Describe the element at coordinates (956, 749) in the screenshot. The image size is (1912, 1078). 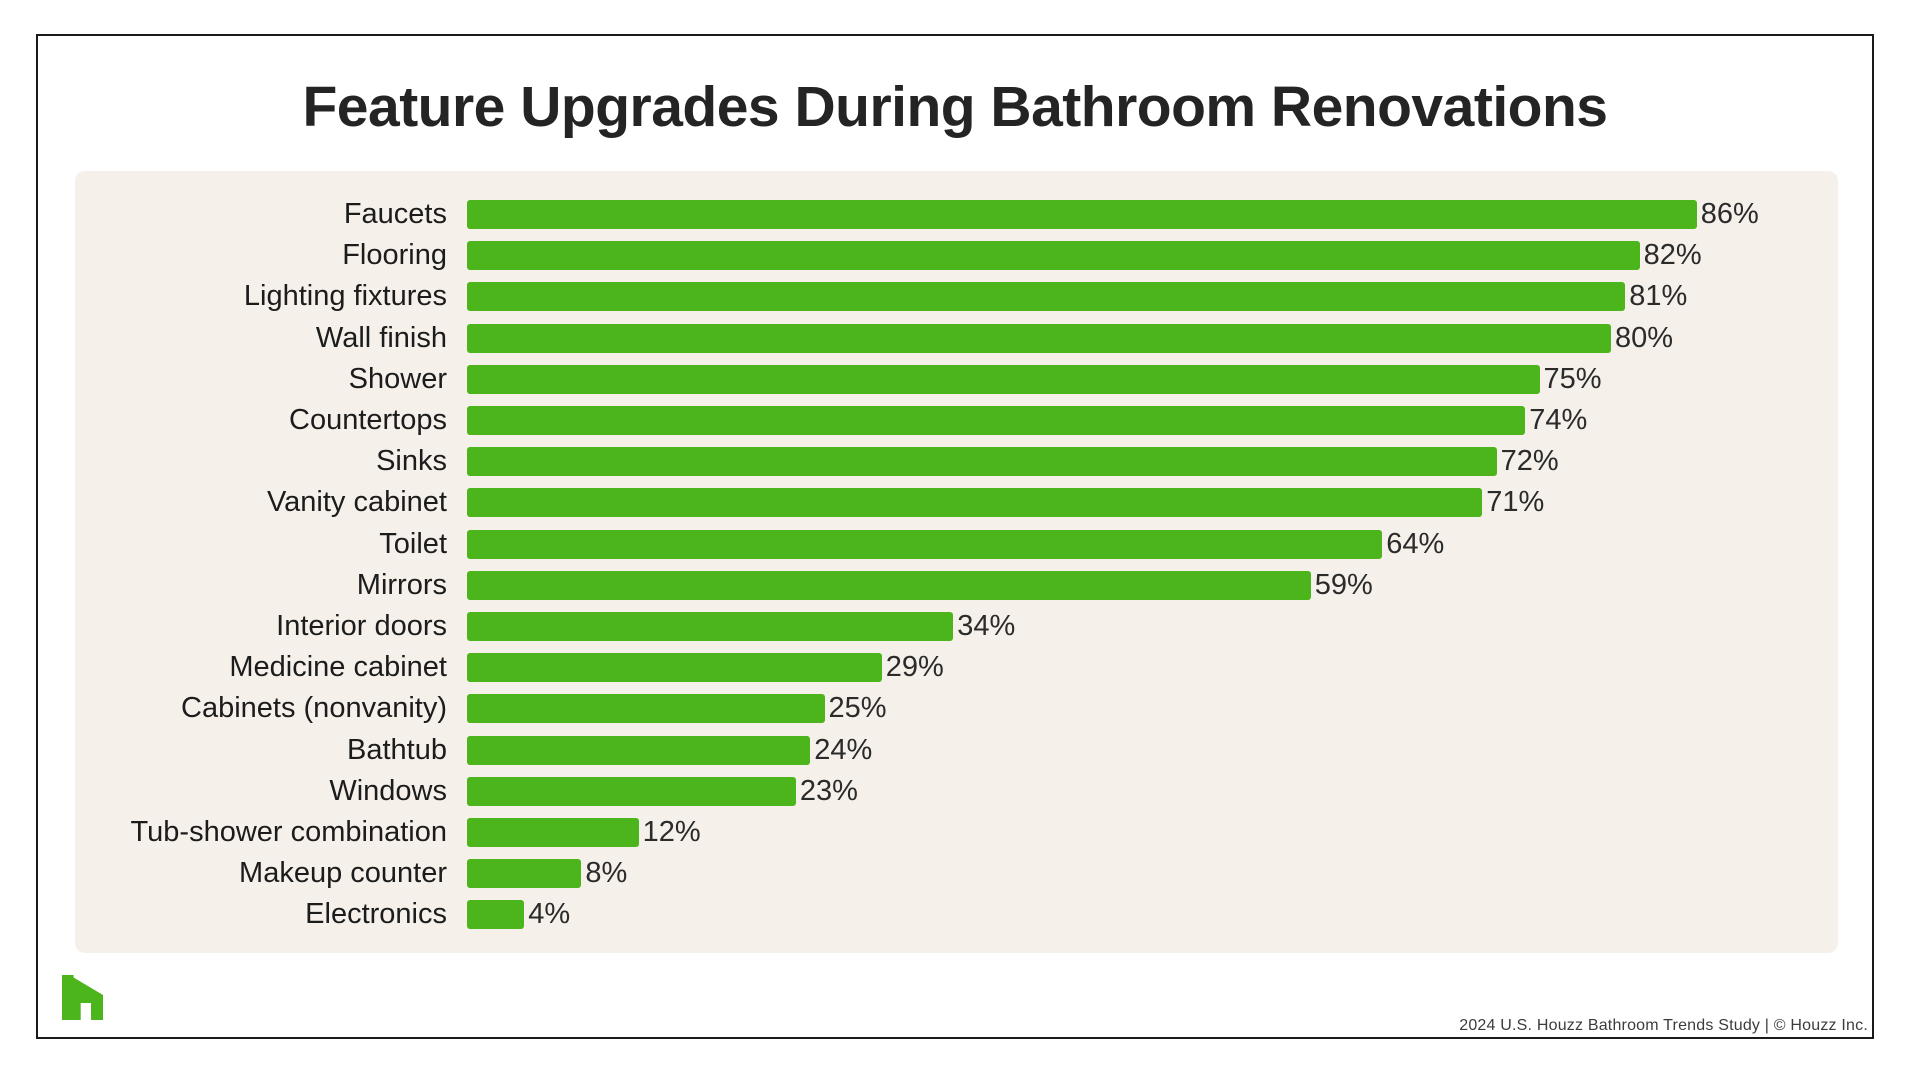
I see `bar-row: Bathtub 24%` at that location.